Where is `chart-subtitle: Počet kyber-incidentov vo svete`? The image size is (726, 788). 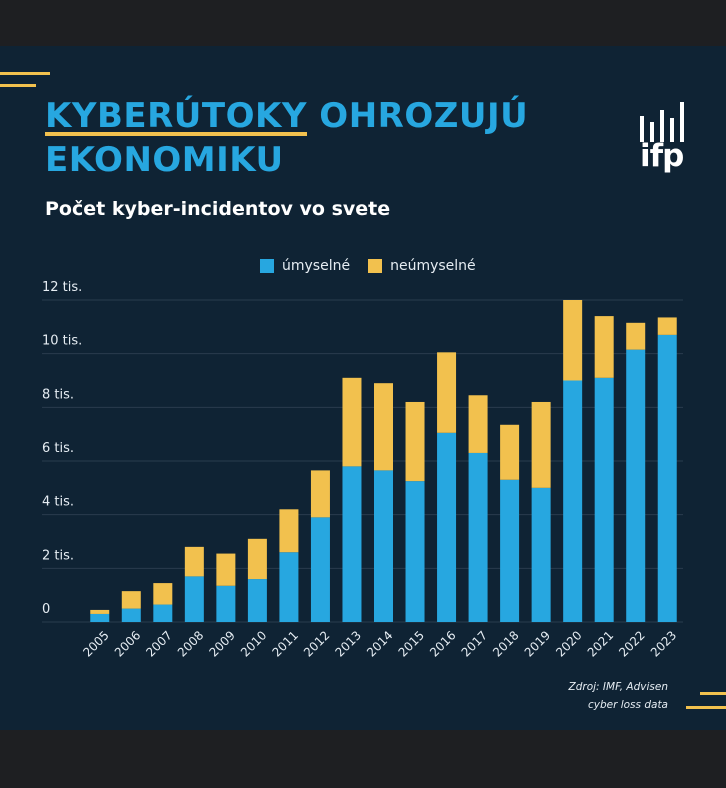 chart-subtitle: Počet kyber-incidentov vo svete is located at coordinates (218, 209).